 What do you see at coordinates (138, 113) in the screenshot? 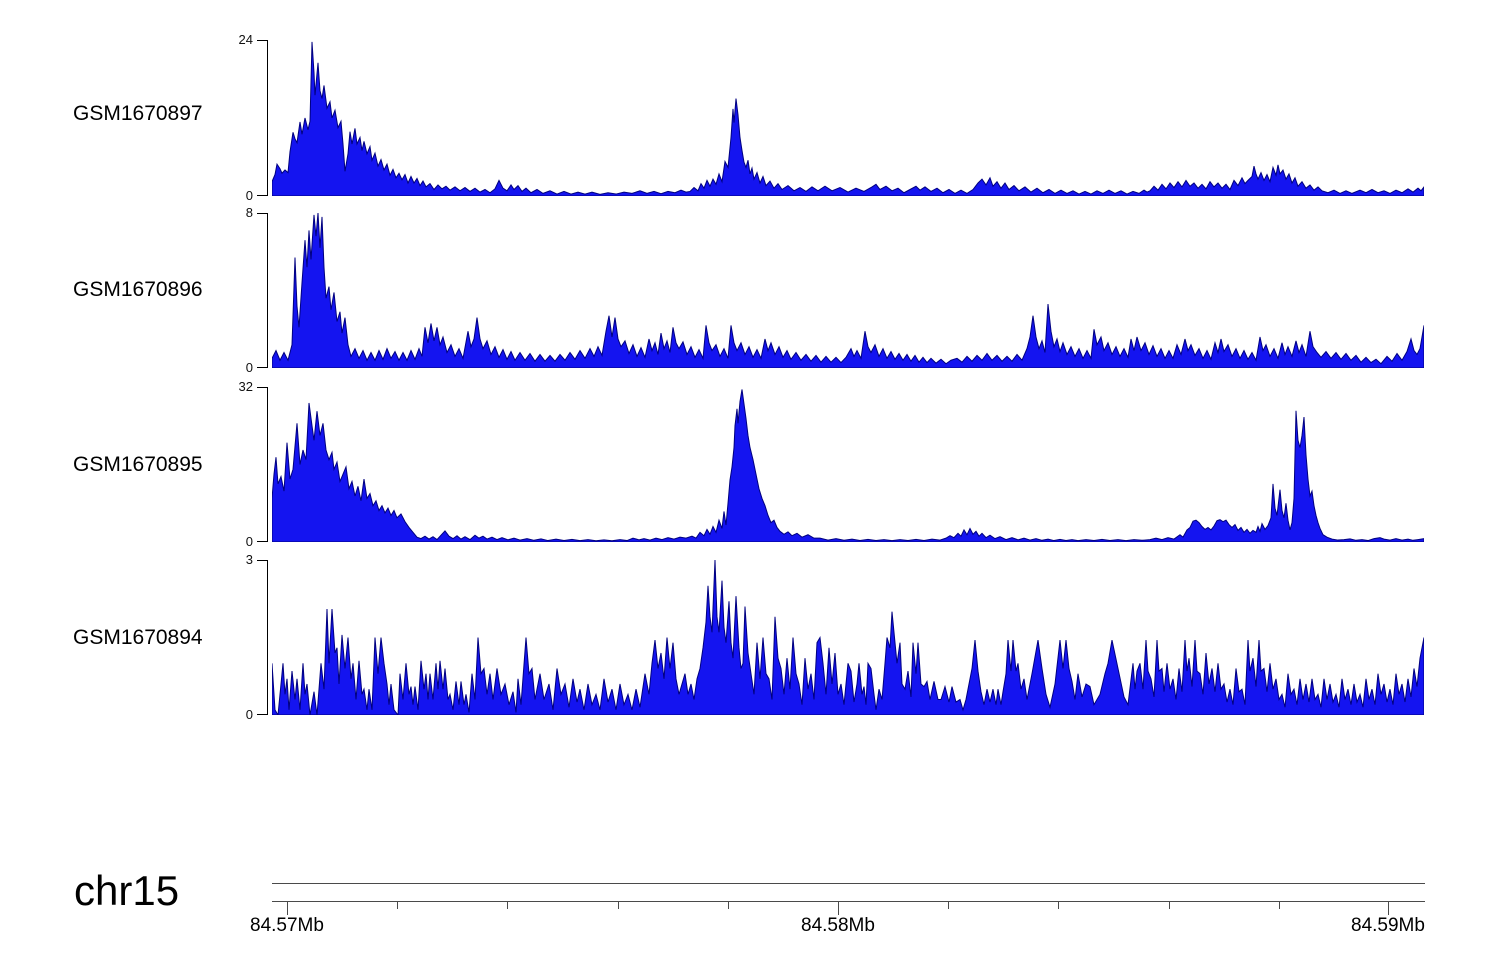
I see `track-label-gsm1670897: GSM1670897` at bounding box center [138, 113].